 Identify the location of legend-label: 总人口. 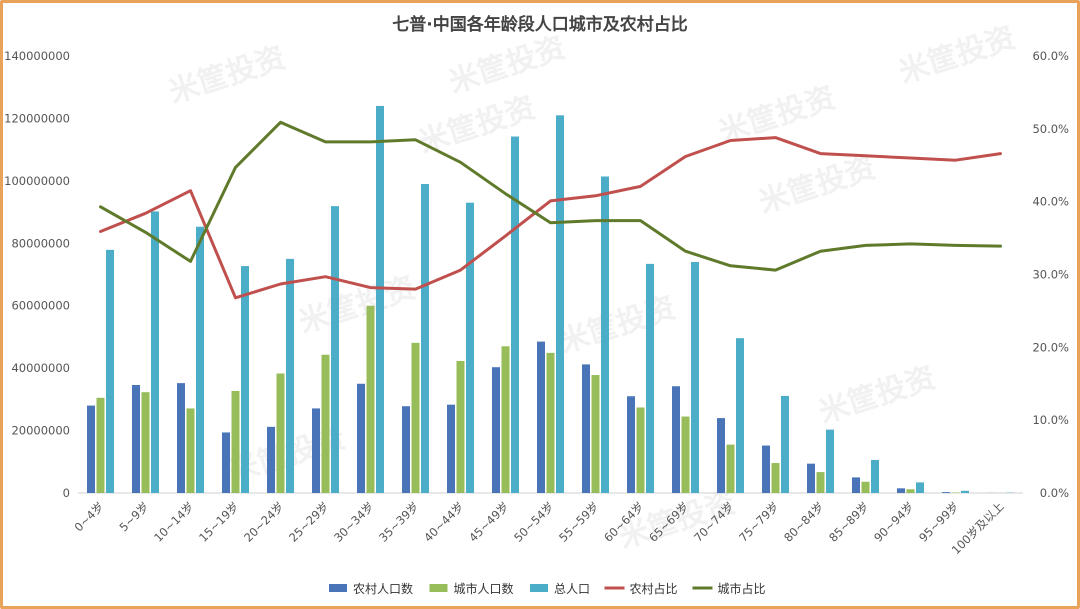
(572, 589).